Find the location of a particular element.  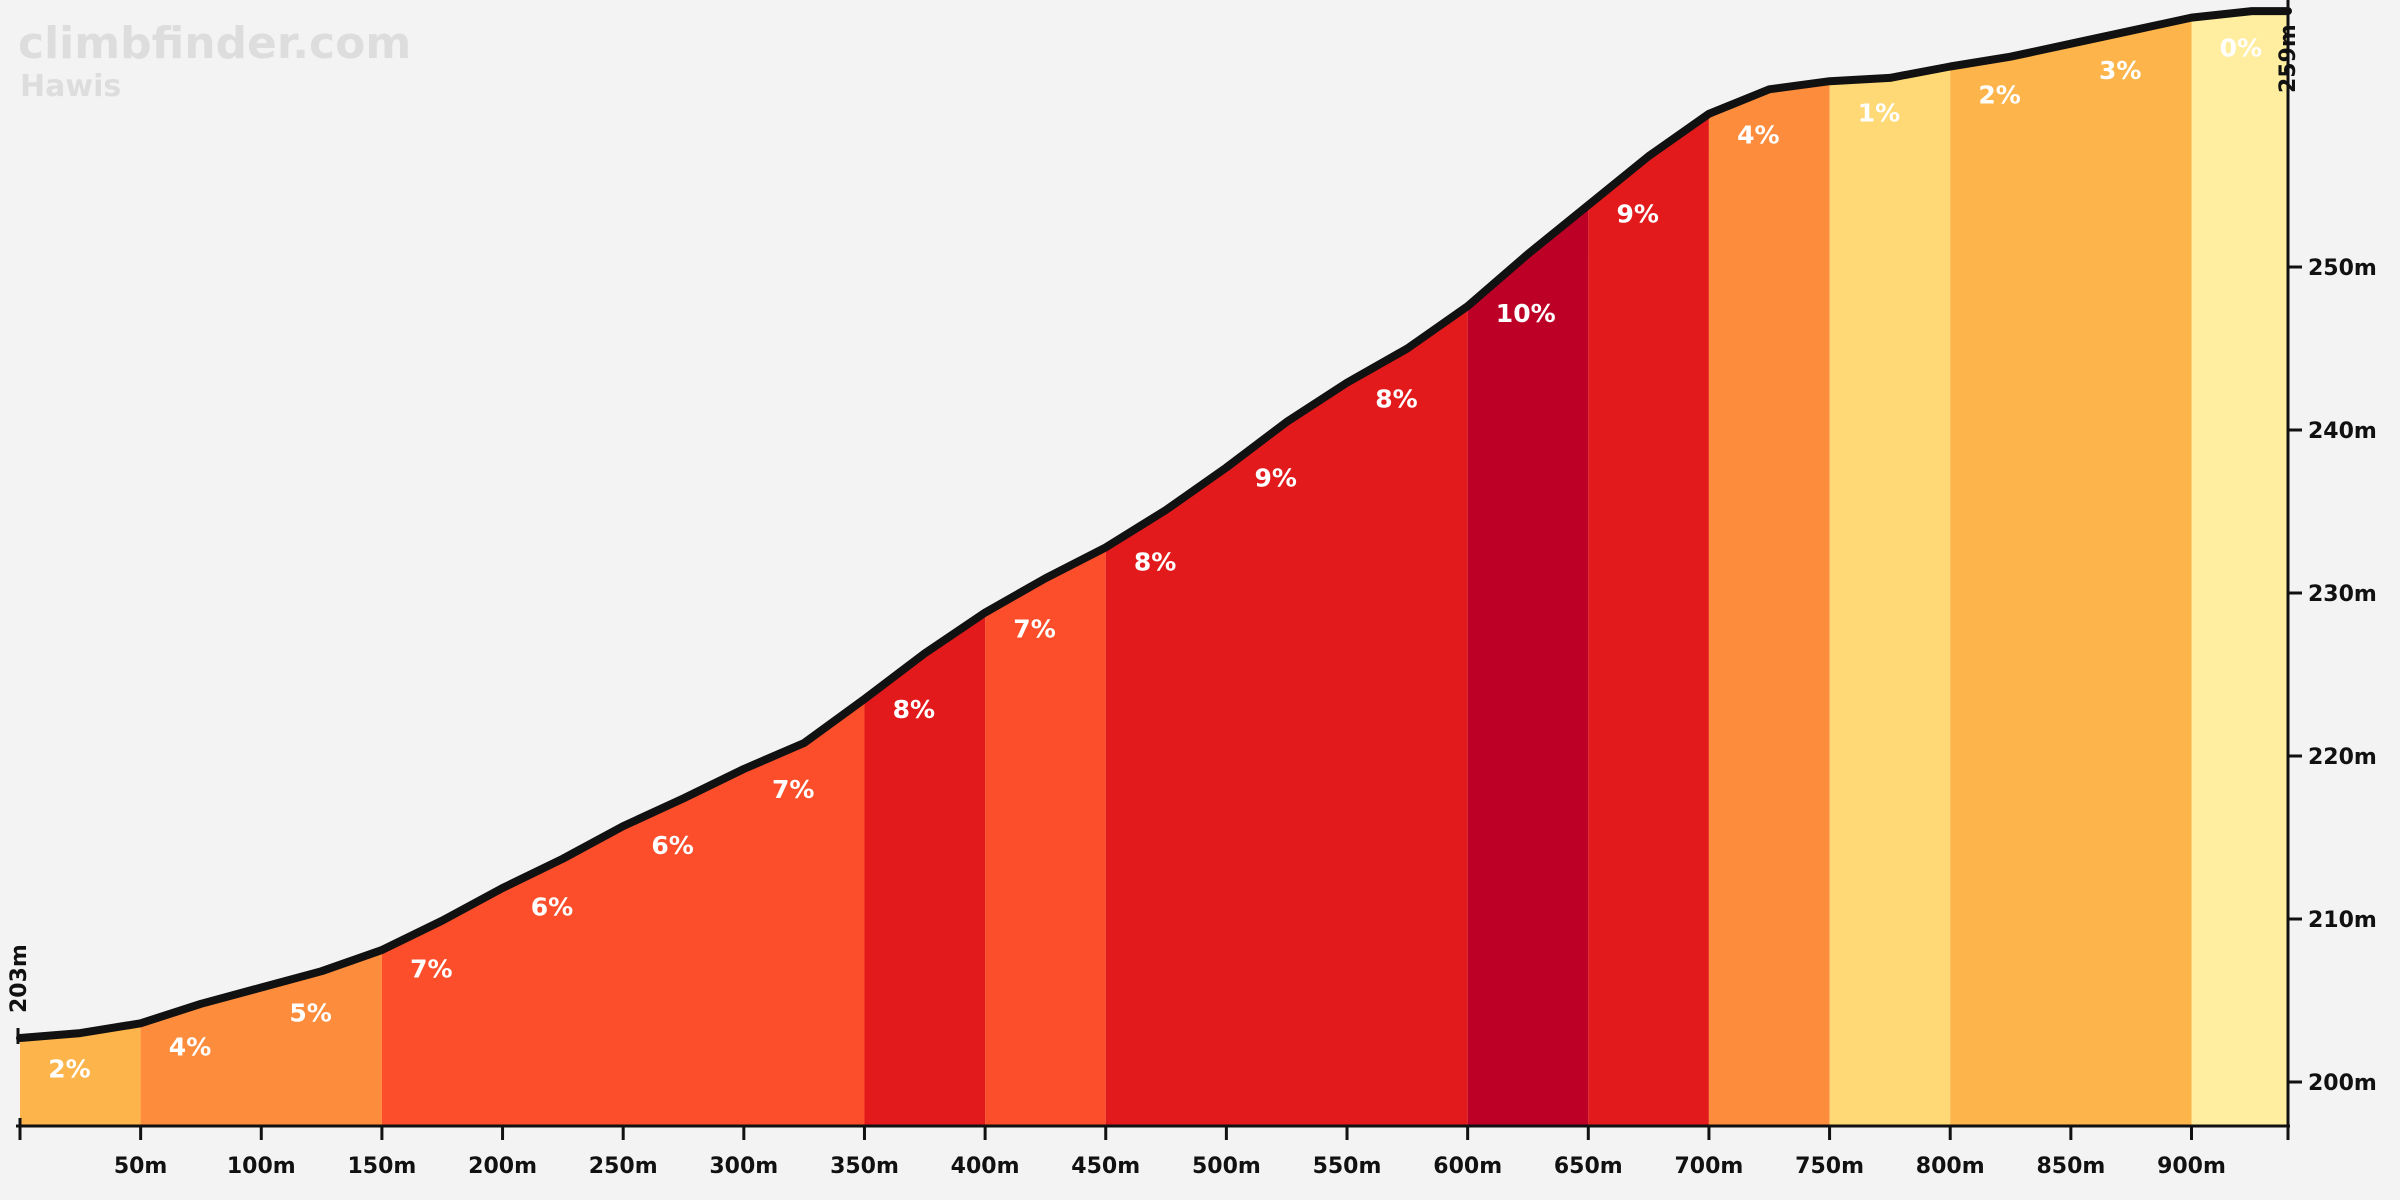

x-tick-label-850: 850m is located at coordinates (2070, 1166).